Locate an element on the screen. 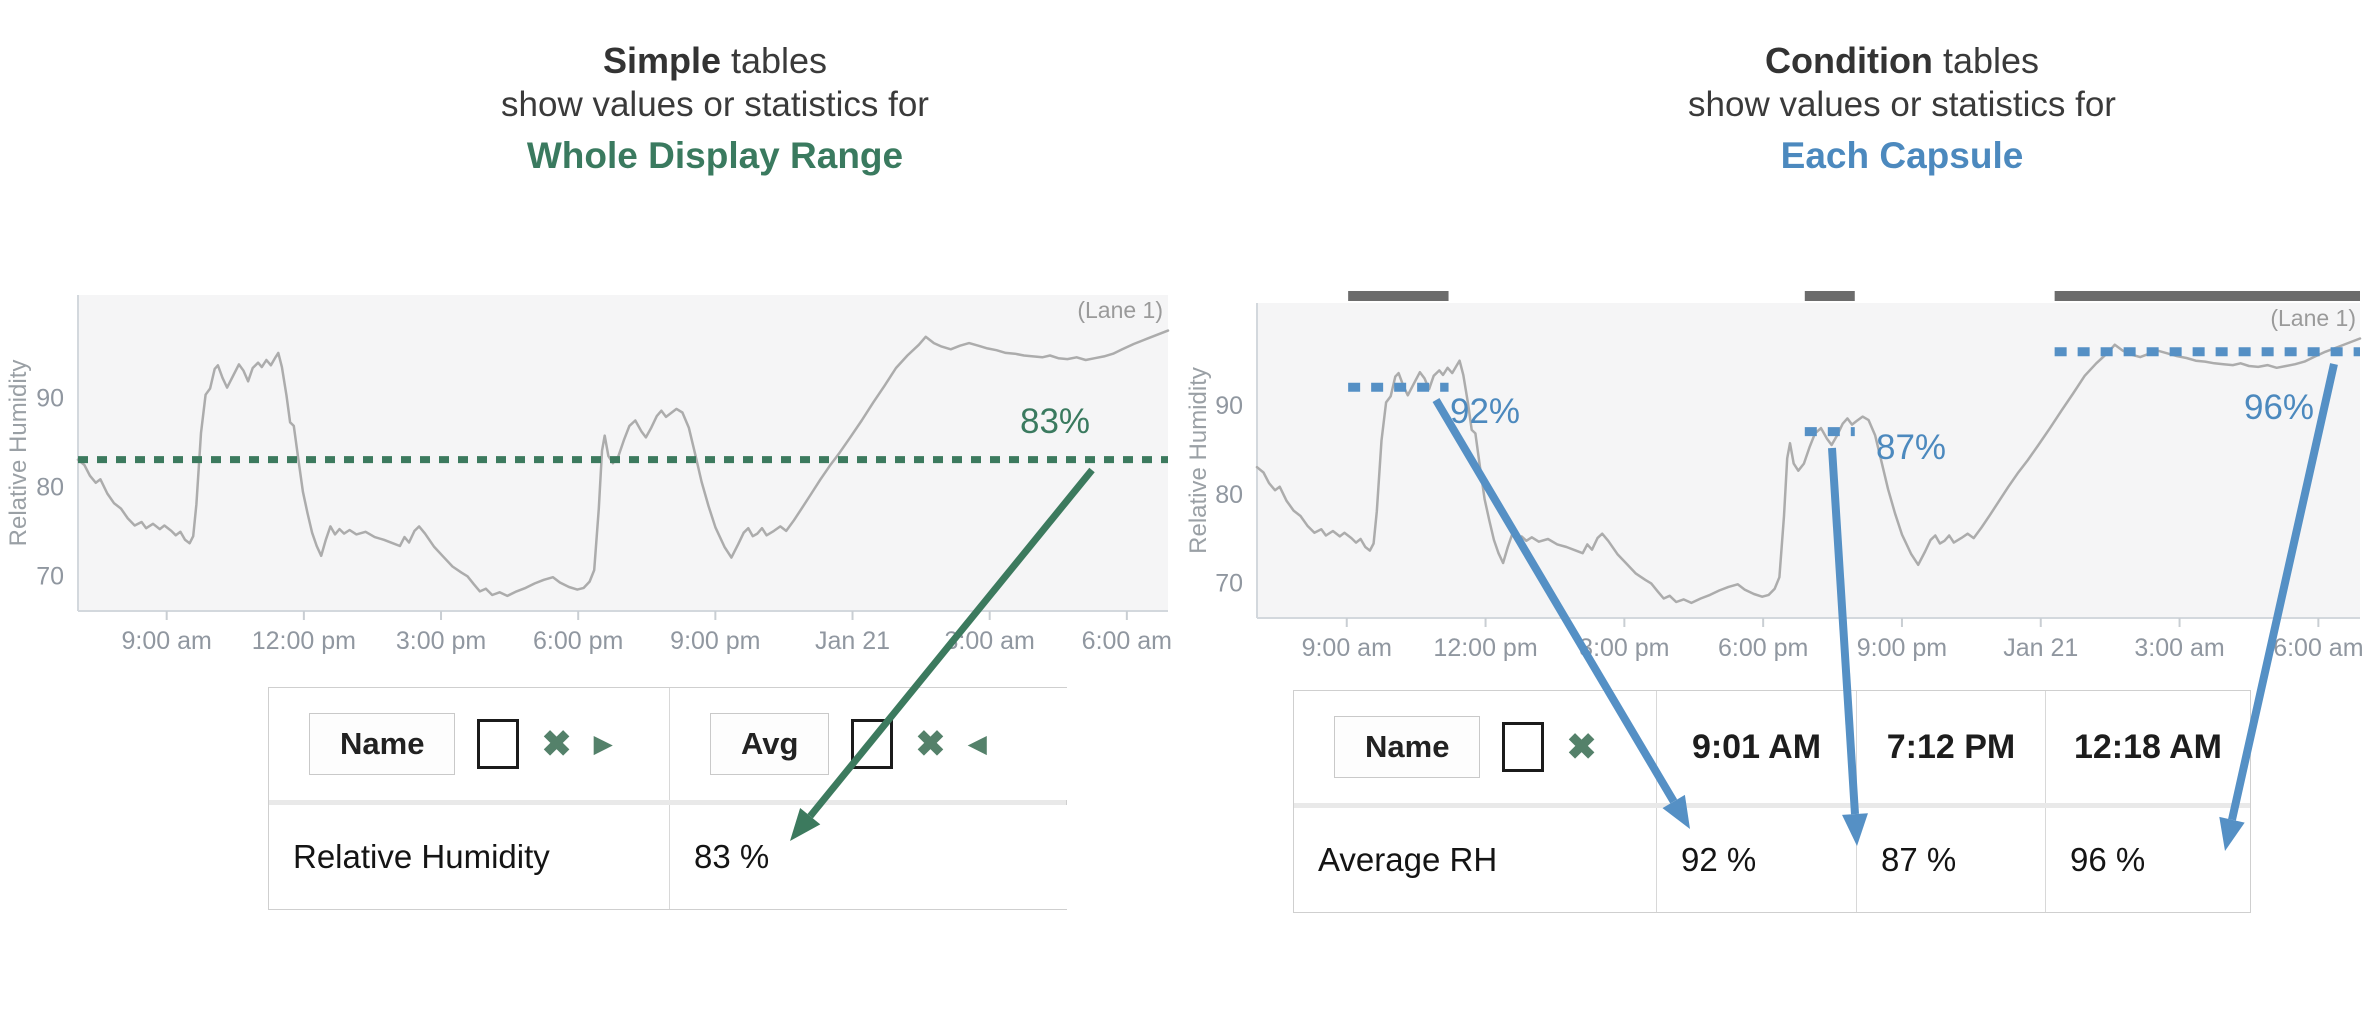  simple-table-header-row: Name ✖ ▶ Avg ✖ ◀ is located at coordinates (668, 744).